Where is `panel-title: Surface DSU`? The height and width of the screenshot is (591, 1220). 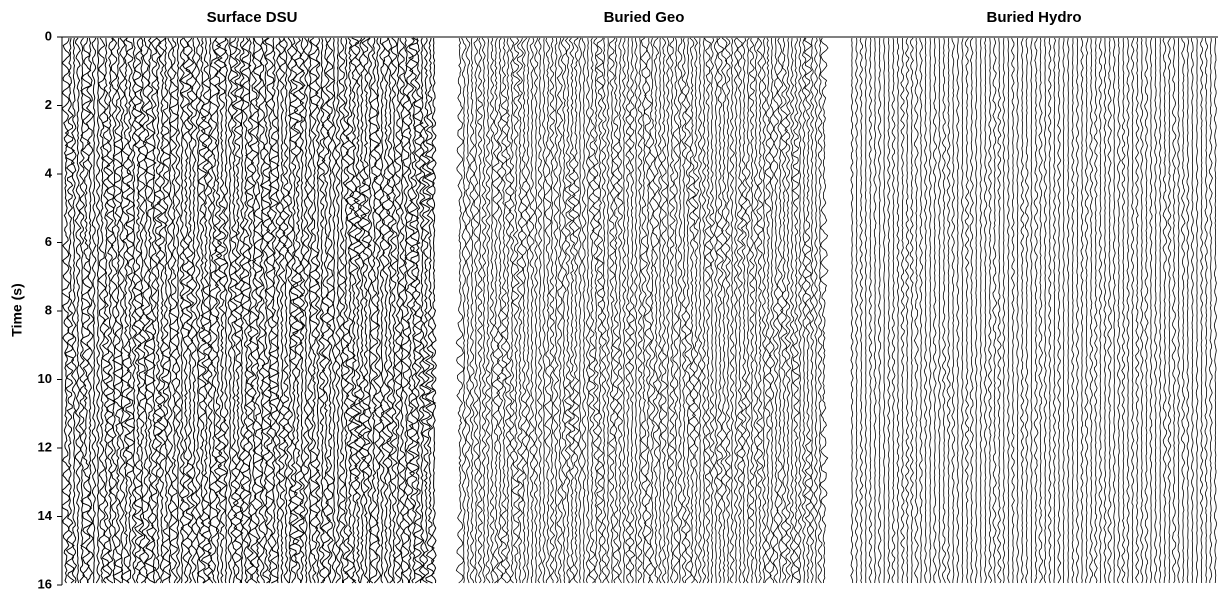 panel-title: Surface DSU is located at coordinates (252, 17).